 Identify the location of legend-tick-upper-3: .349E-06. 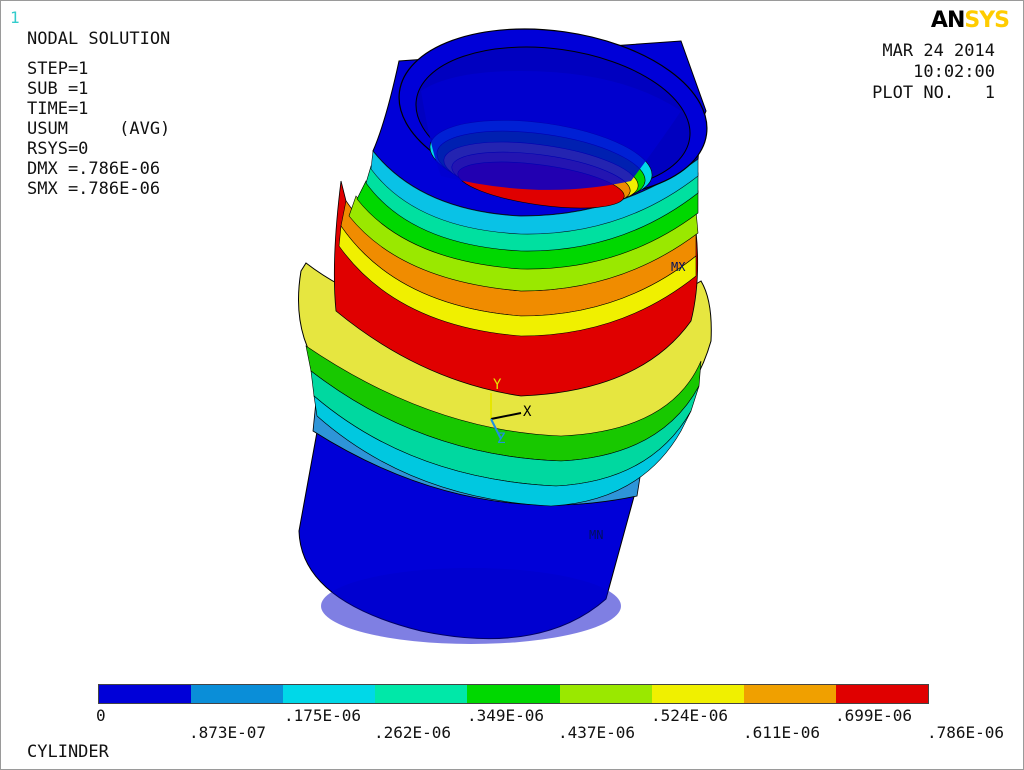
(506, 715).